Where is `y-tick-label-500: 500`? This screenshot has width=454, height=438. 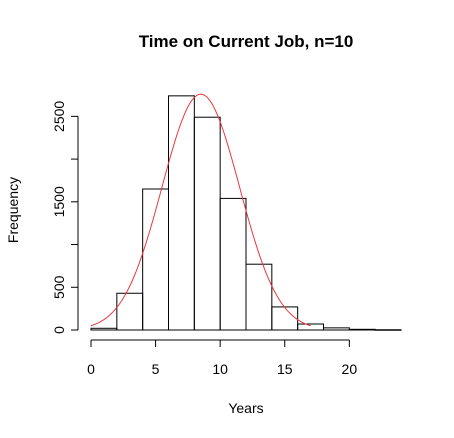 y-tick-label-500: 500 is located at coordinates (59, 287).